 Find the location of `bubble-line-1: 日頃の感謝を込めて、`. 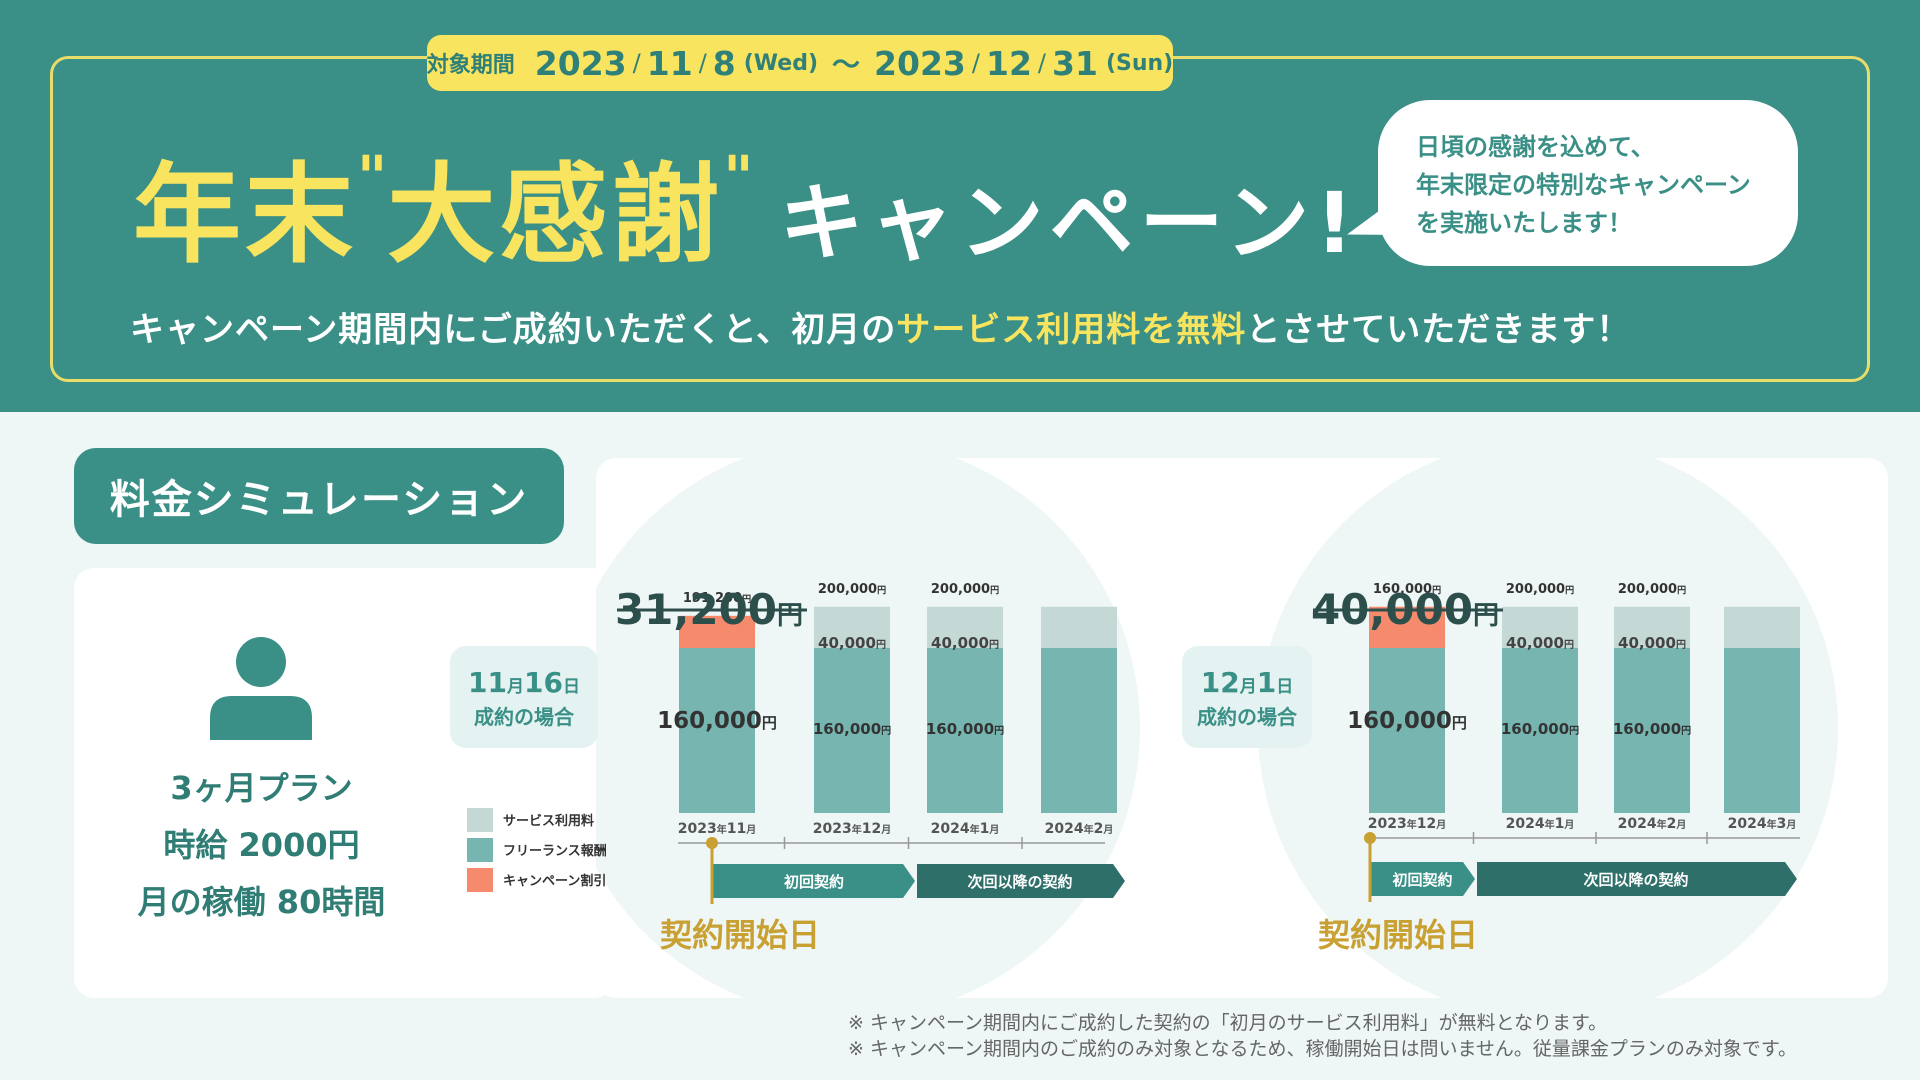

bubble-line-1: 日頃の感謝を込めて、 is located at coordinates (1535, 147).